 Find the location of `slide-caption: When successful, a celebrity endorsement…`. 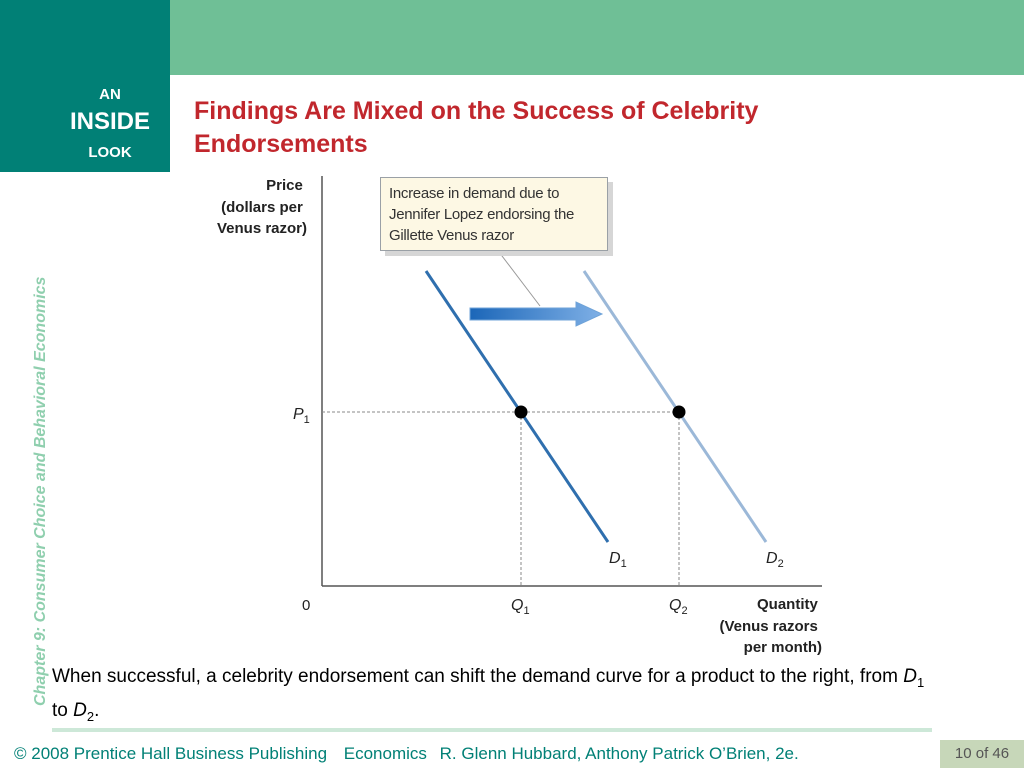

slide-caption: When successful, a celebrity endorsement… is located at coordinates (492, 697).